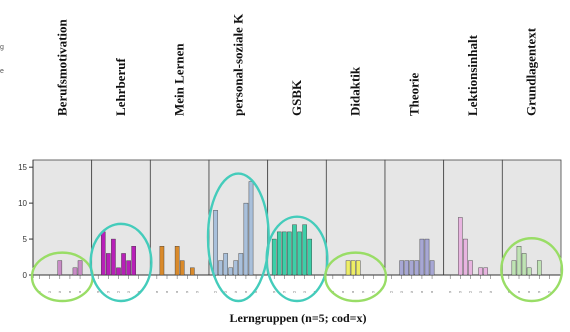  Describe the element at coordinates (2, 47) in the screenshot. I see `edge-fragment-1: g` at that location.